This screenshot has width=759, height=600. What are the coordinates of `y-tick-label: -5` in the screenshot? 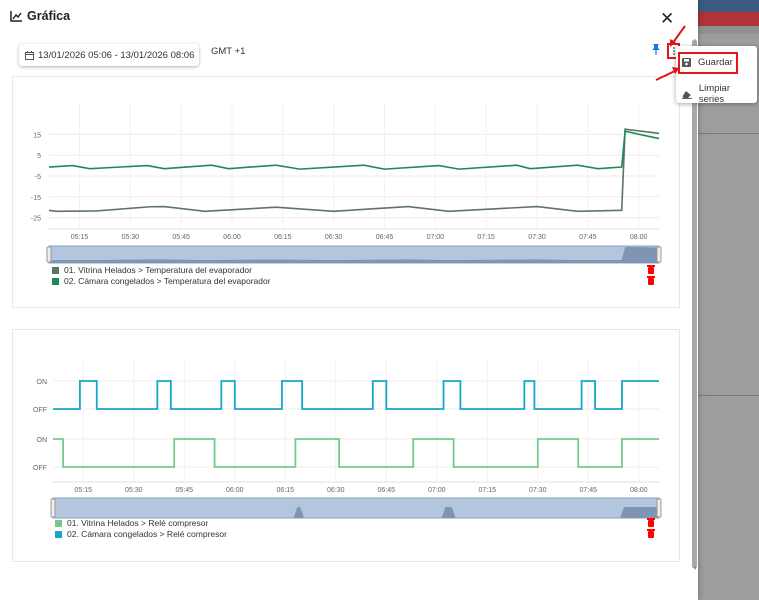 It's located at (38, 177).